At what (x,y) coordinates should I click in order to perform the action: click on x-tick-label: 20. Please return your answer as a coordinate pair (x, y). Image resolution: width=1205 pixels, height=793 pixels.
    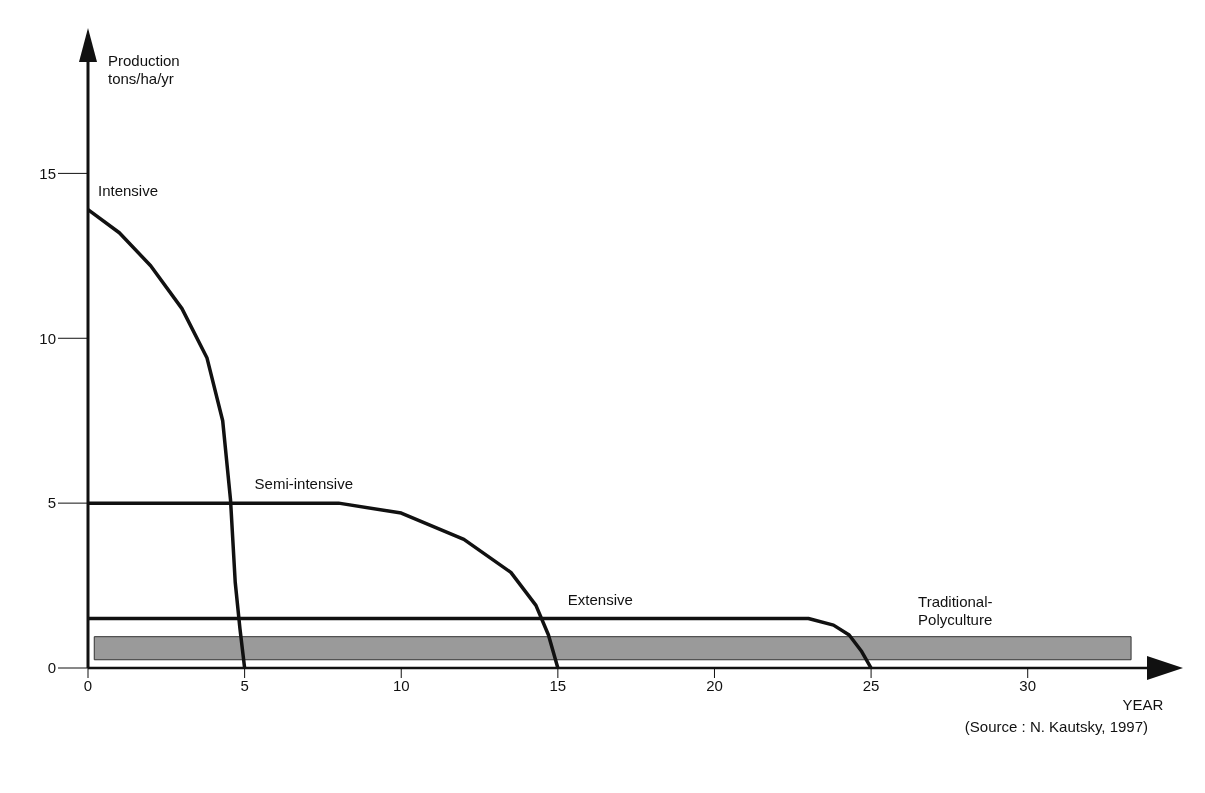
    Looking at the image, I should click on (714, 685).